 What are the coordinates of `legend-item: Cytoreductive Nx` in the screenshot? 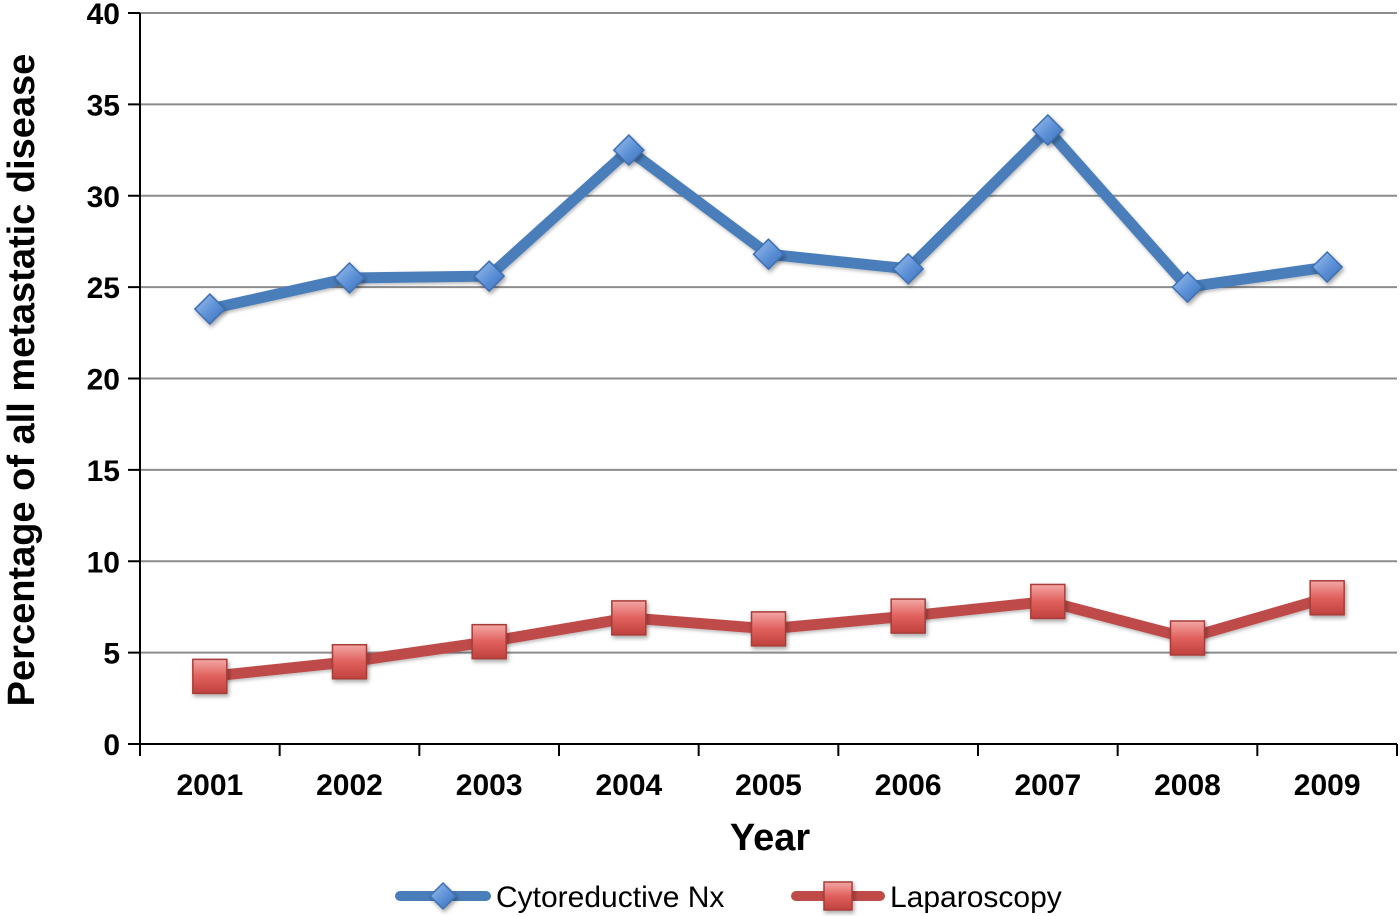 It's located at (559, 897).